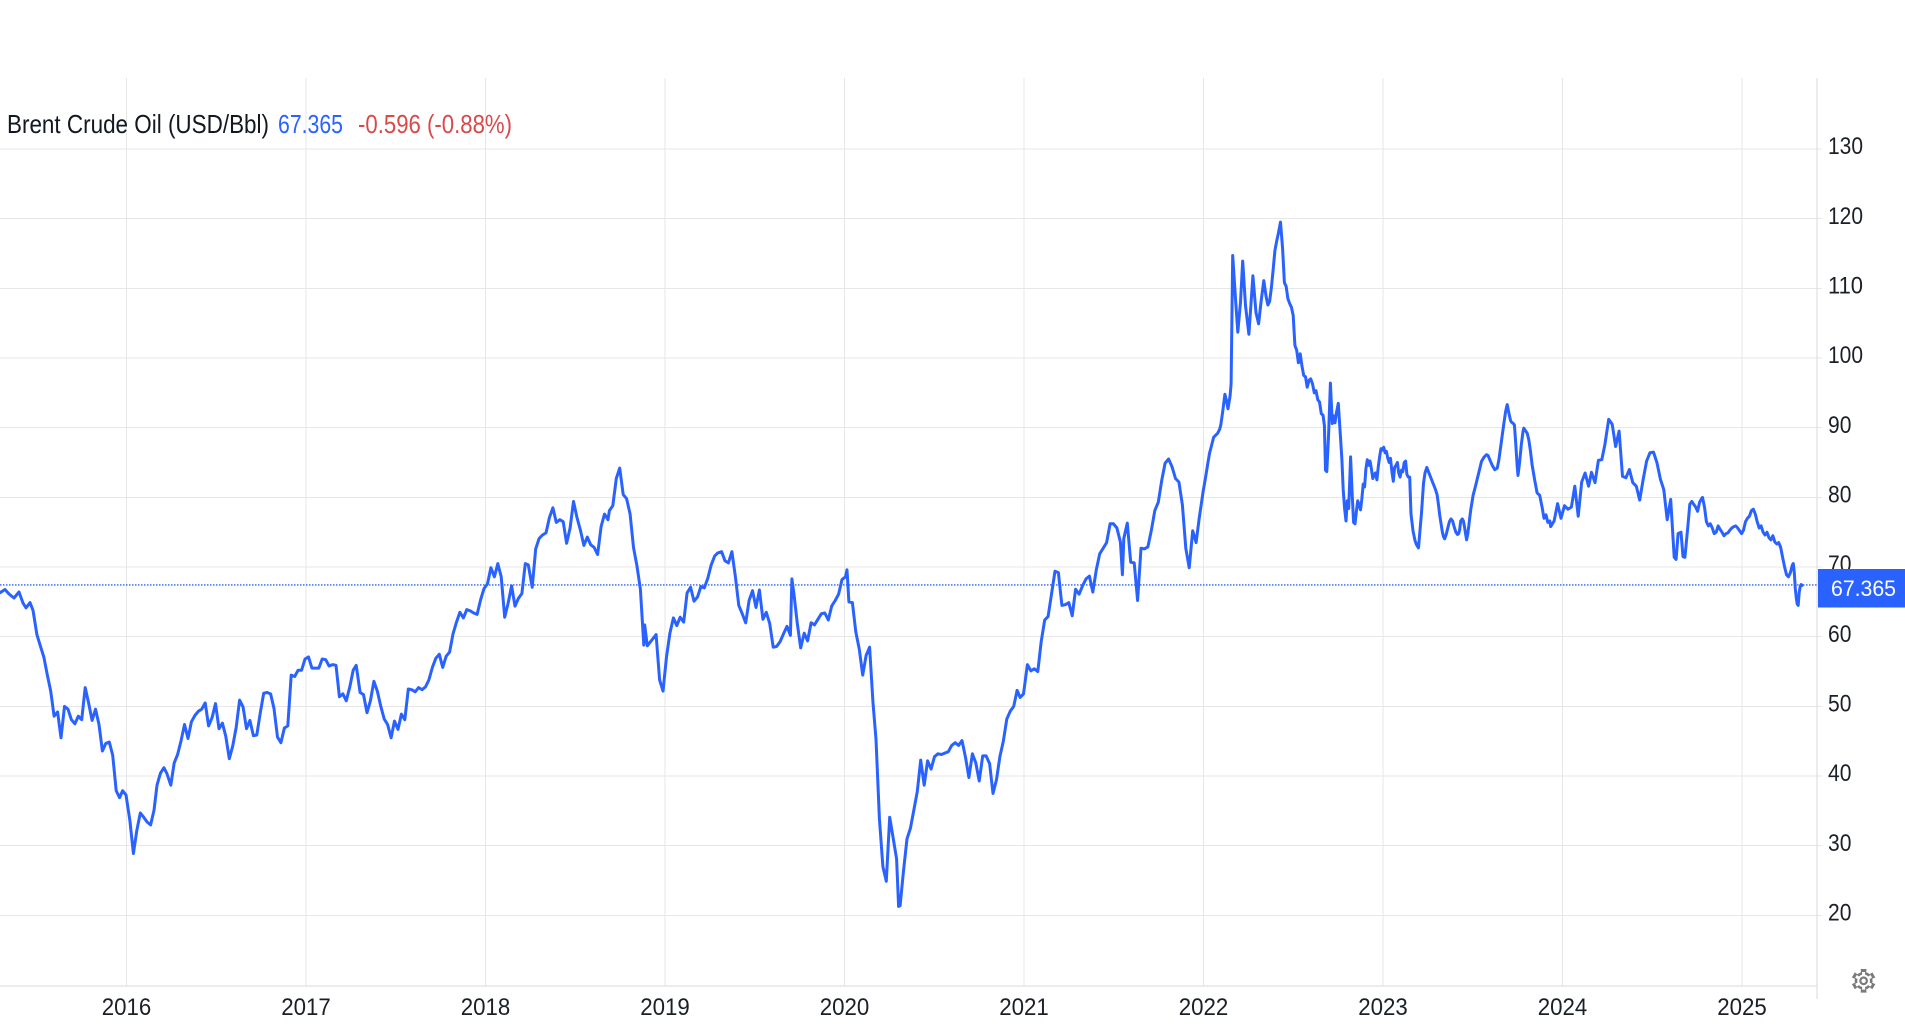 This screenshot has width=1905, height=1024. Describe the element at coordinates (1845, 146) in the screenshot. I see `svg-text: 130` at that location.